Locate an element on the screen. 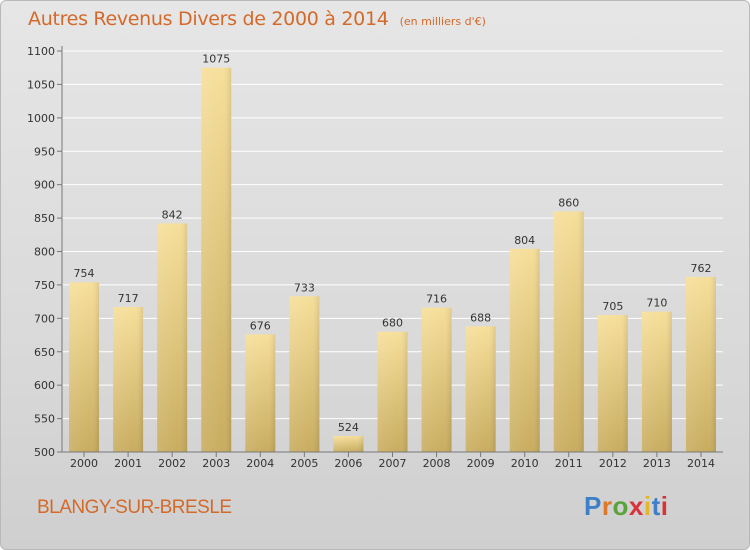  value-label: 842 is located at coordinates (172, 214).